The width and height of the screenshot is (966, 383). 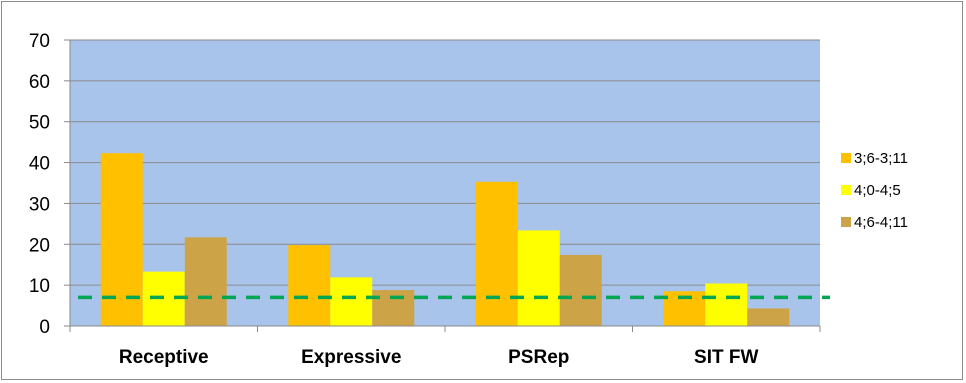 What do you see at coordinates (39, 123) in the screenshot?
I see `y-tick-label: 50` at bounding box center [39, 123].